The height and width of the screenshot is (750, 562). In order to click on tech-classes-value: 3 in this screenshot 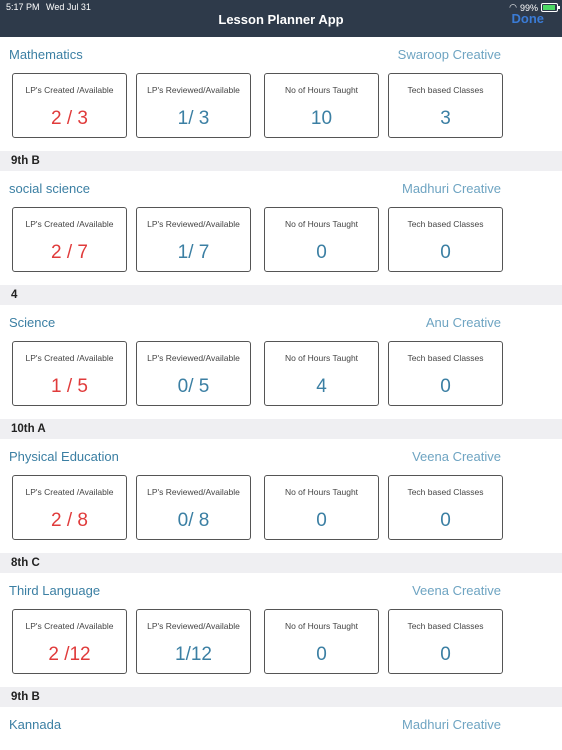, I will do `click(445, 118)`.